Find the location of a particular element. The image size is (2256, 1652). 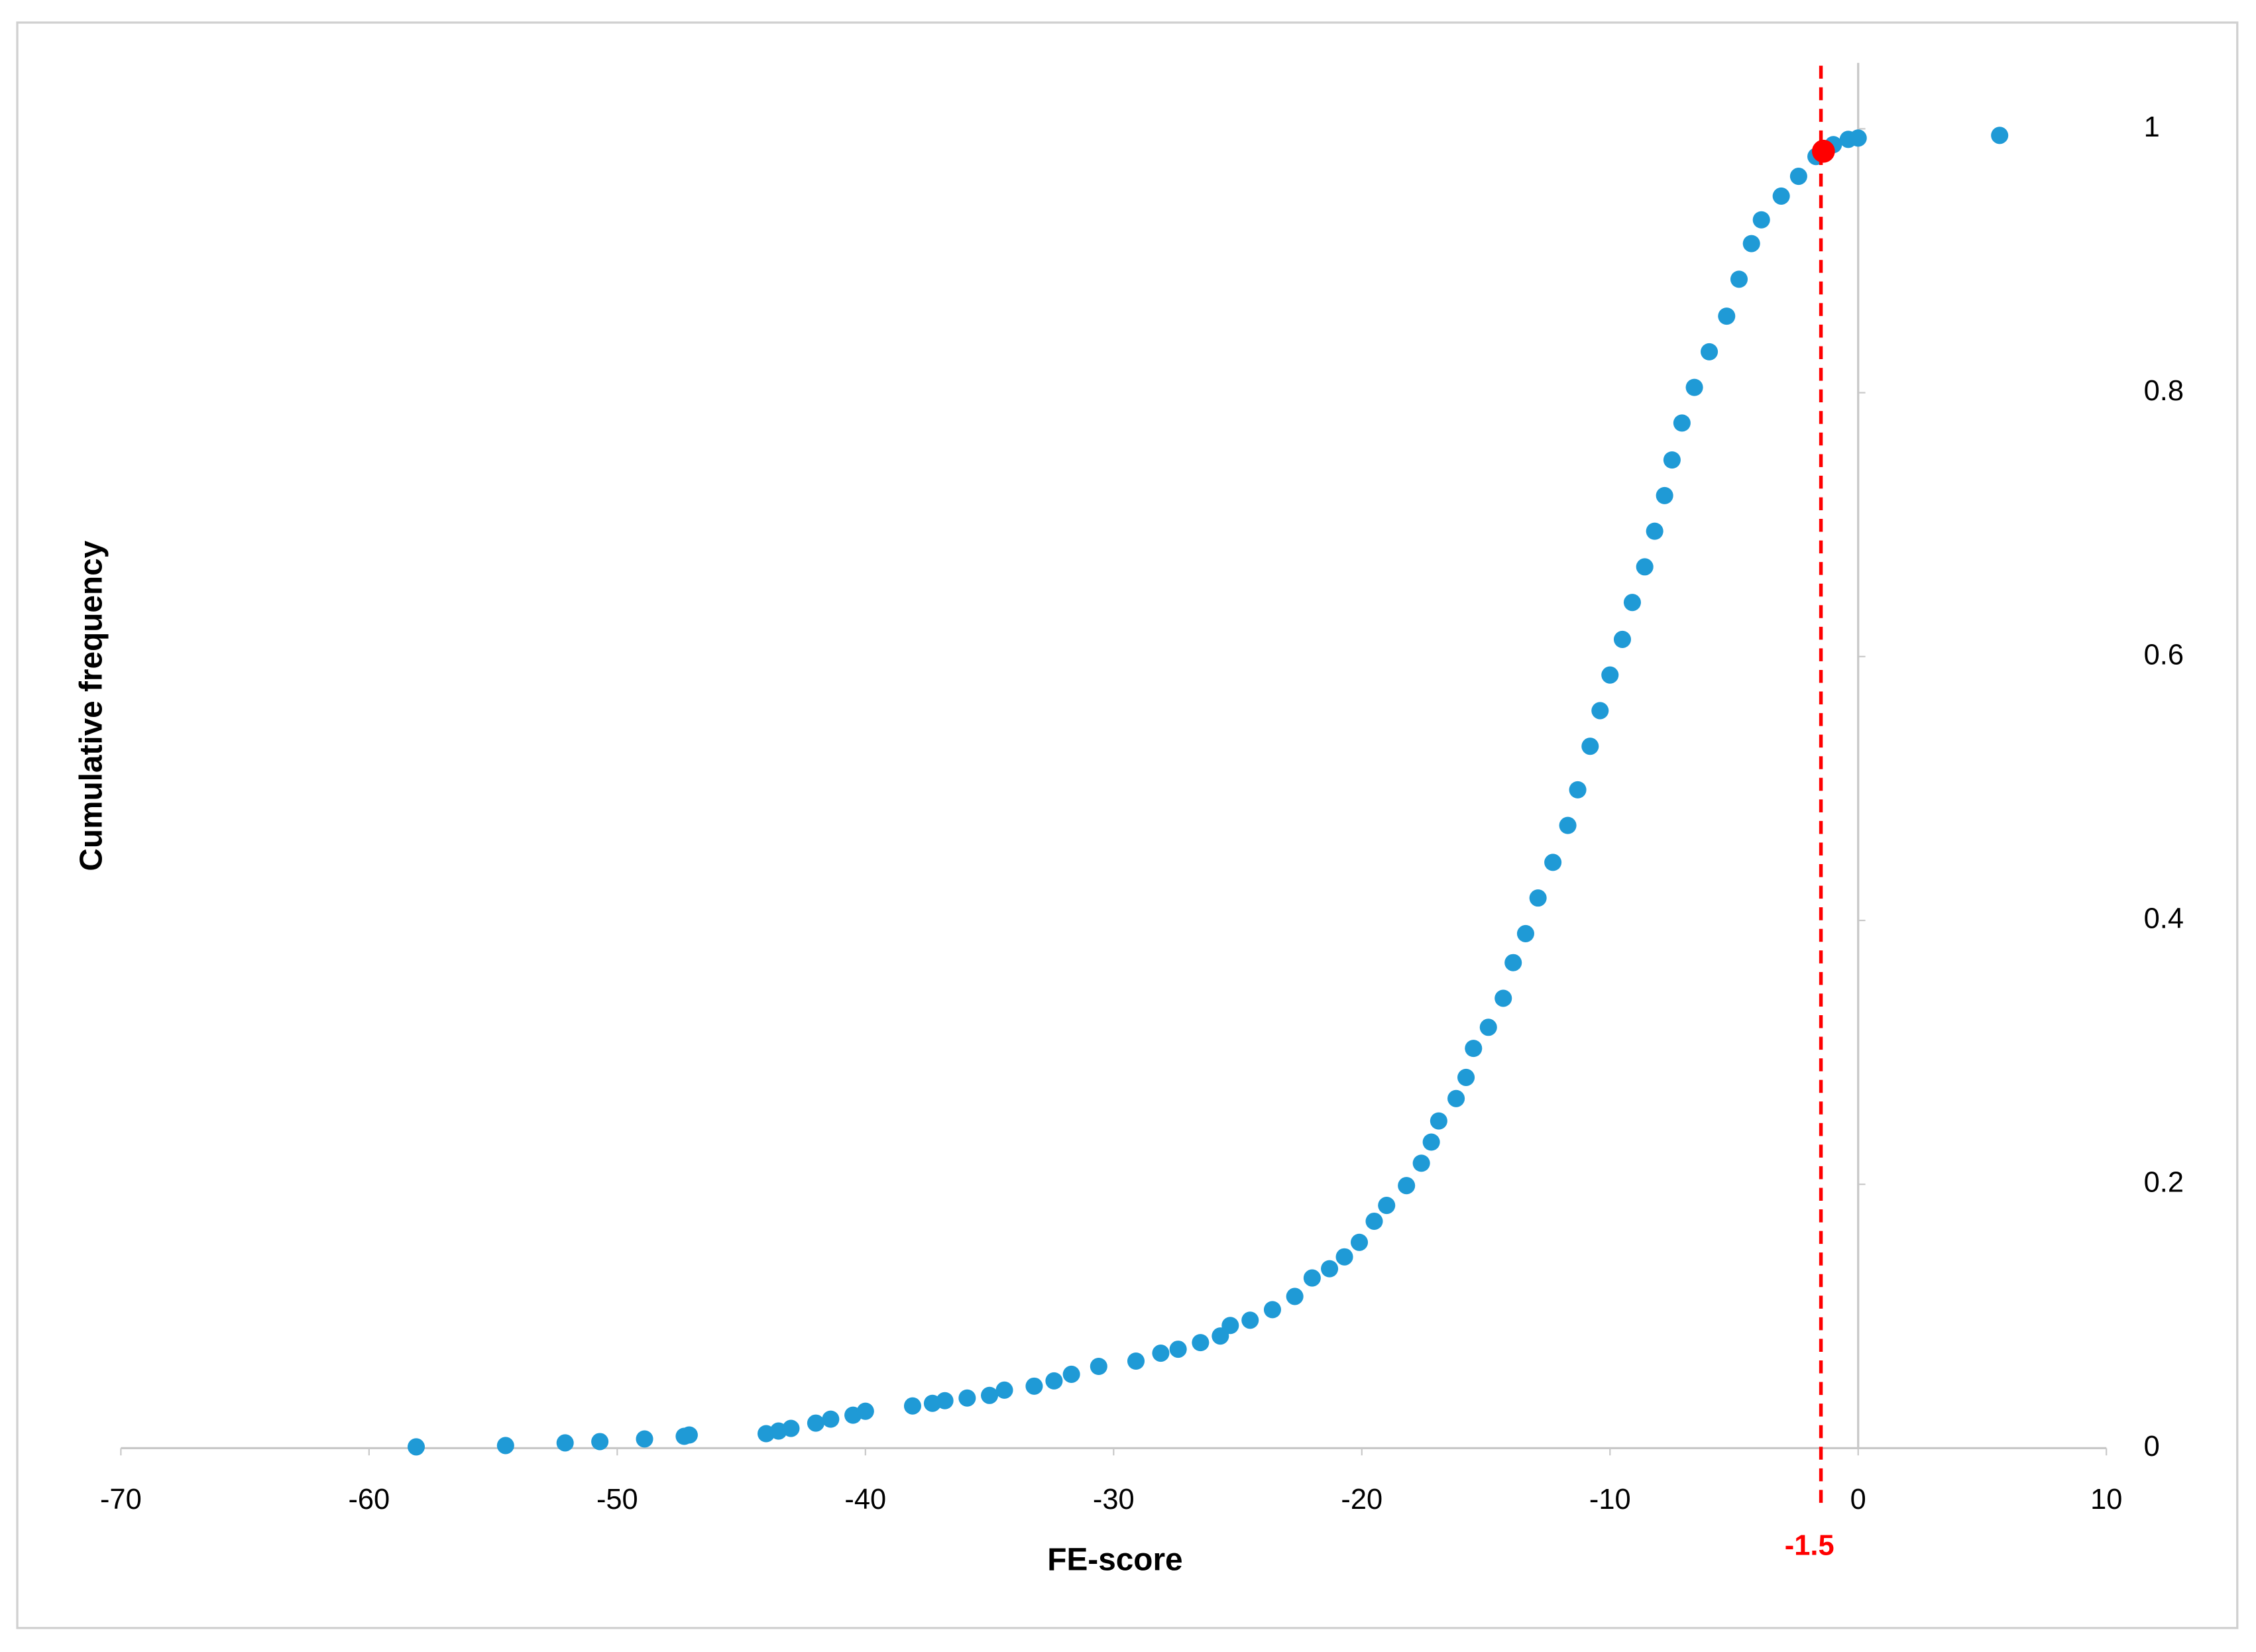

x-tick-label: -50 is located at coordinates (617, 1500).